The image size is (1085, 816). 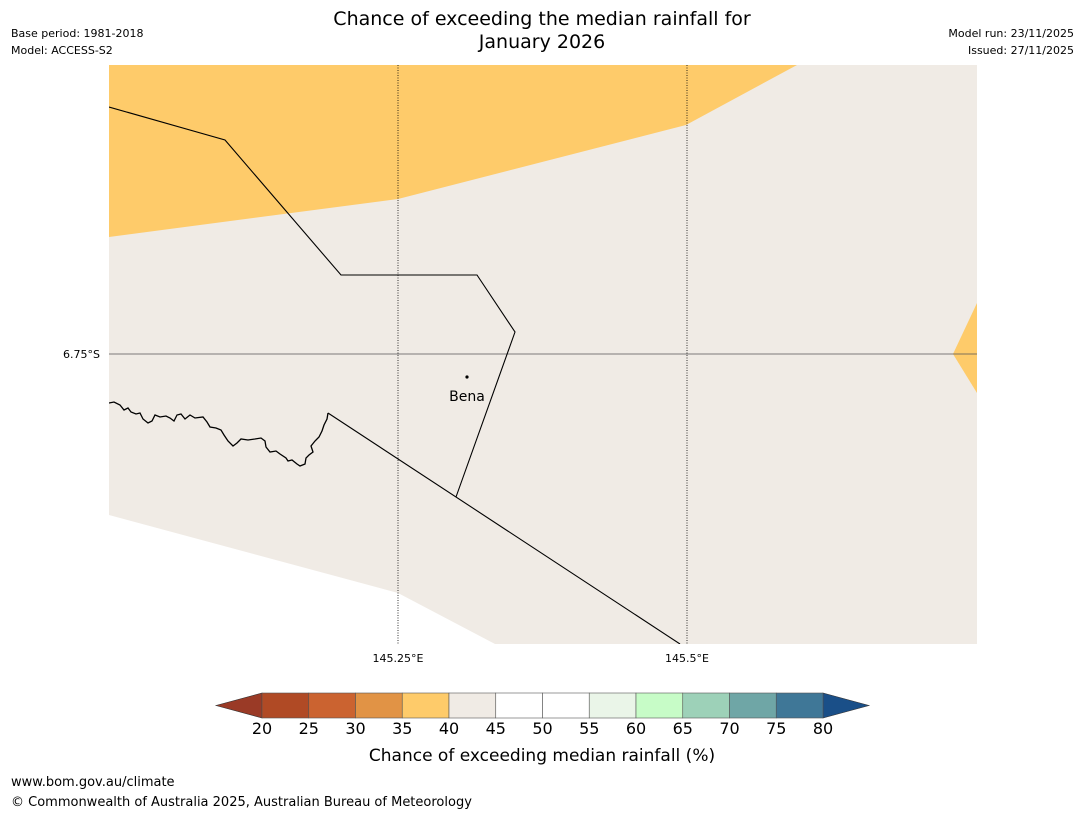 I want to click on colorbar-tick-label-65: 65, so click(x=683, y=728).